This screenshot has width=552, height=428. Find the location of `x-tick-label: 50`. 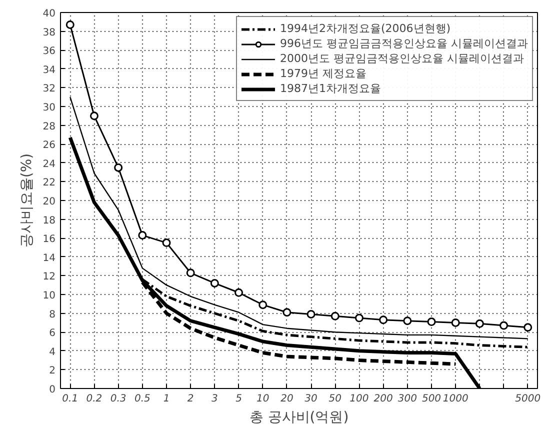

x-tick-label: 50 is located at coordinates (335, 399).